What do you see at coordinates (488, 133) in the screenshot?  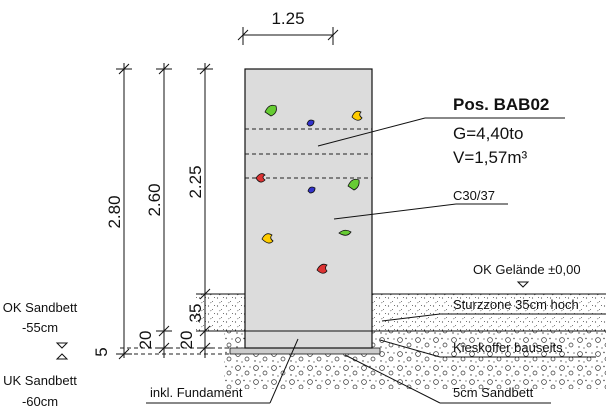 I see `position-weight: G=4,40to` at bounding box center [488, 133].